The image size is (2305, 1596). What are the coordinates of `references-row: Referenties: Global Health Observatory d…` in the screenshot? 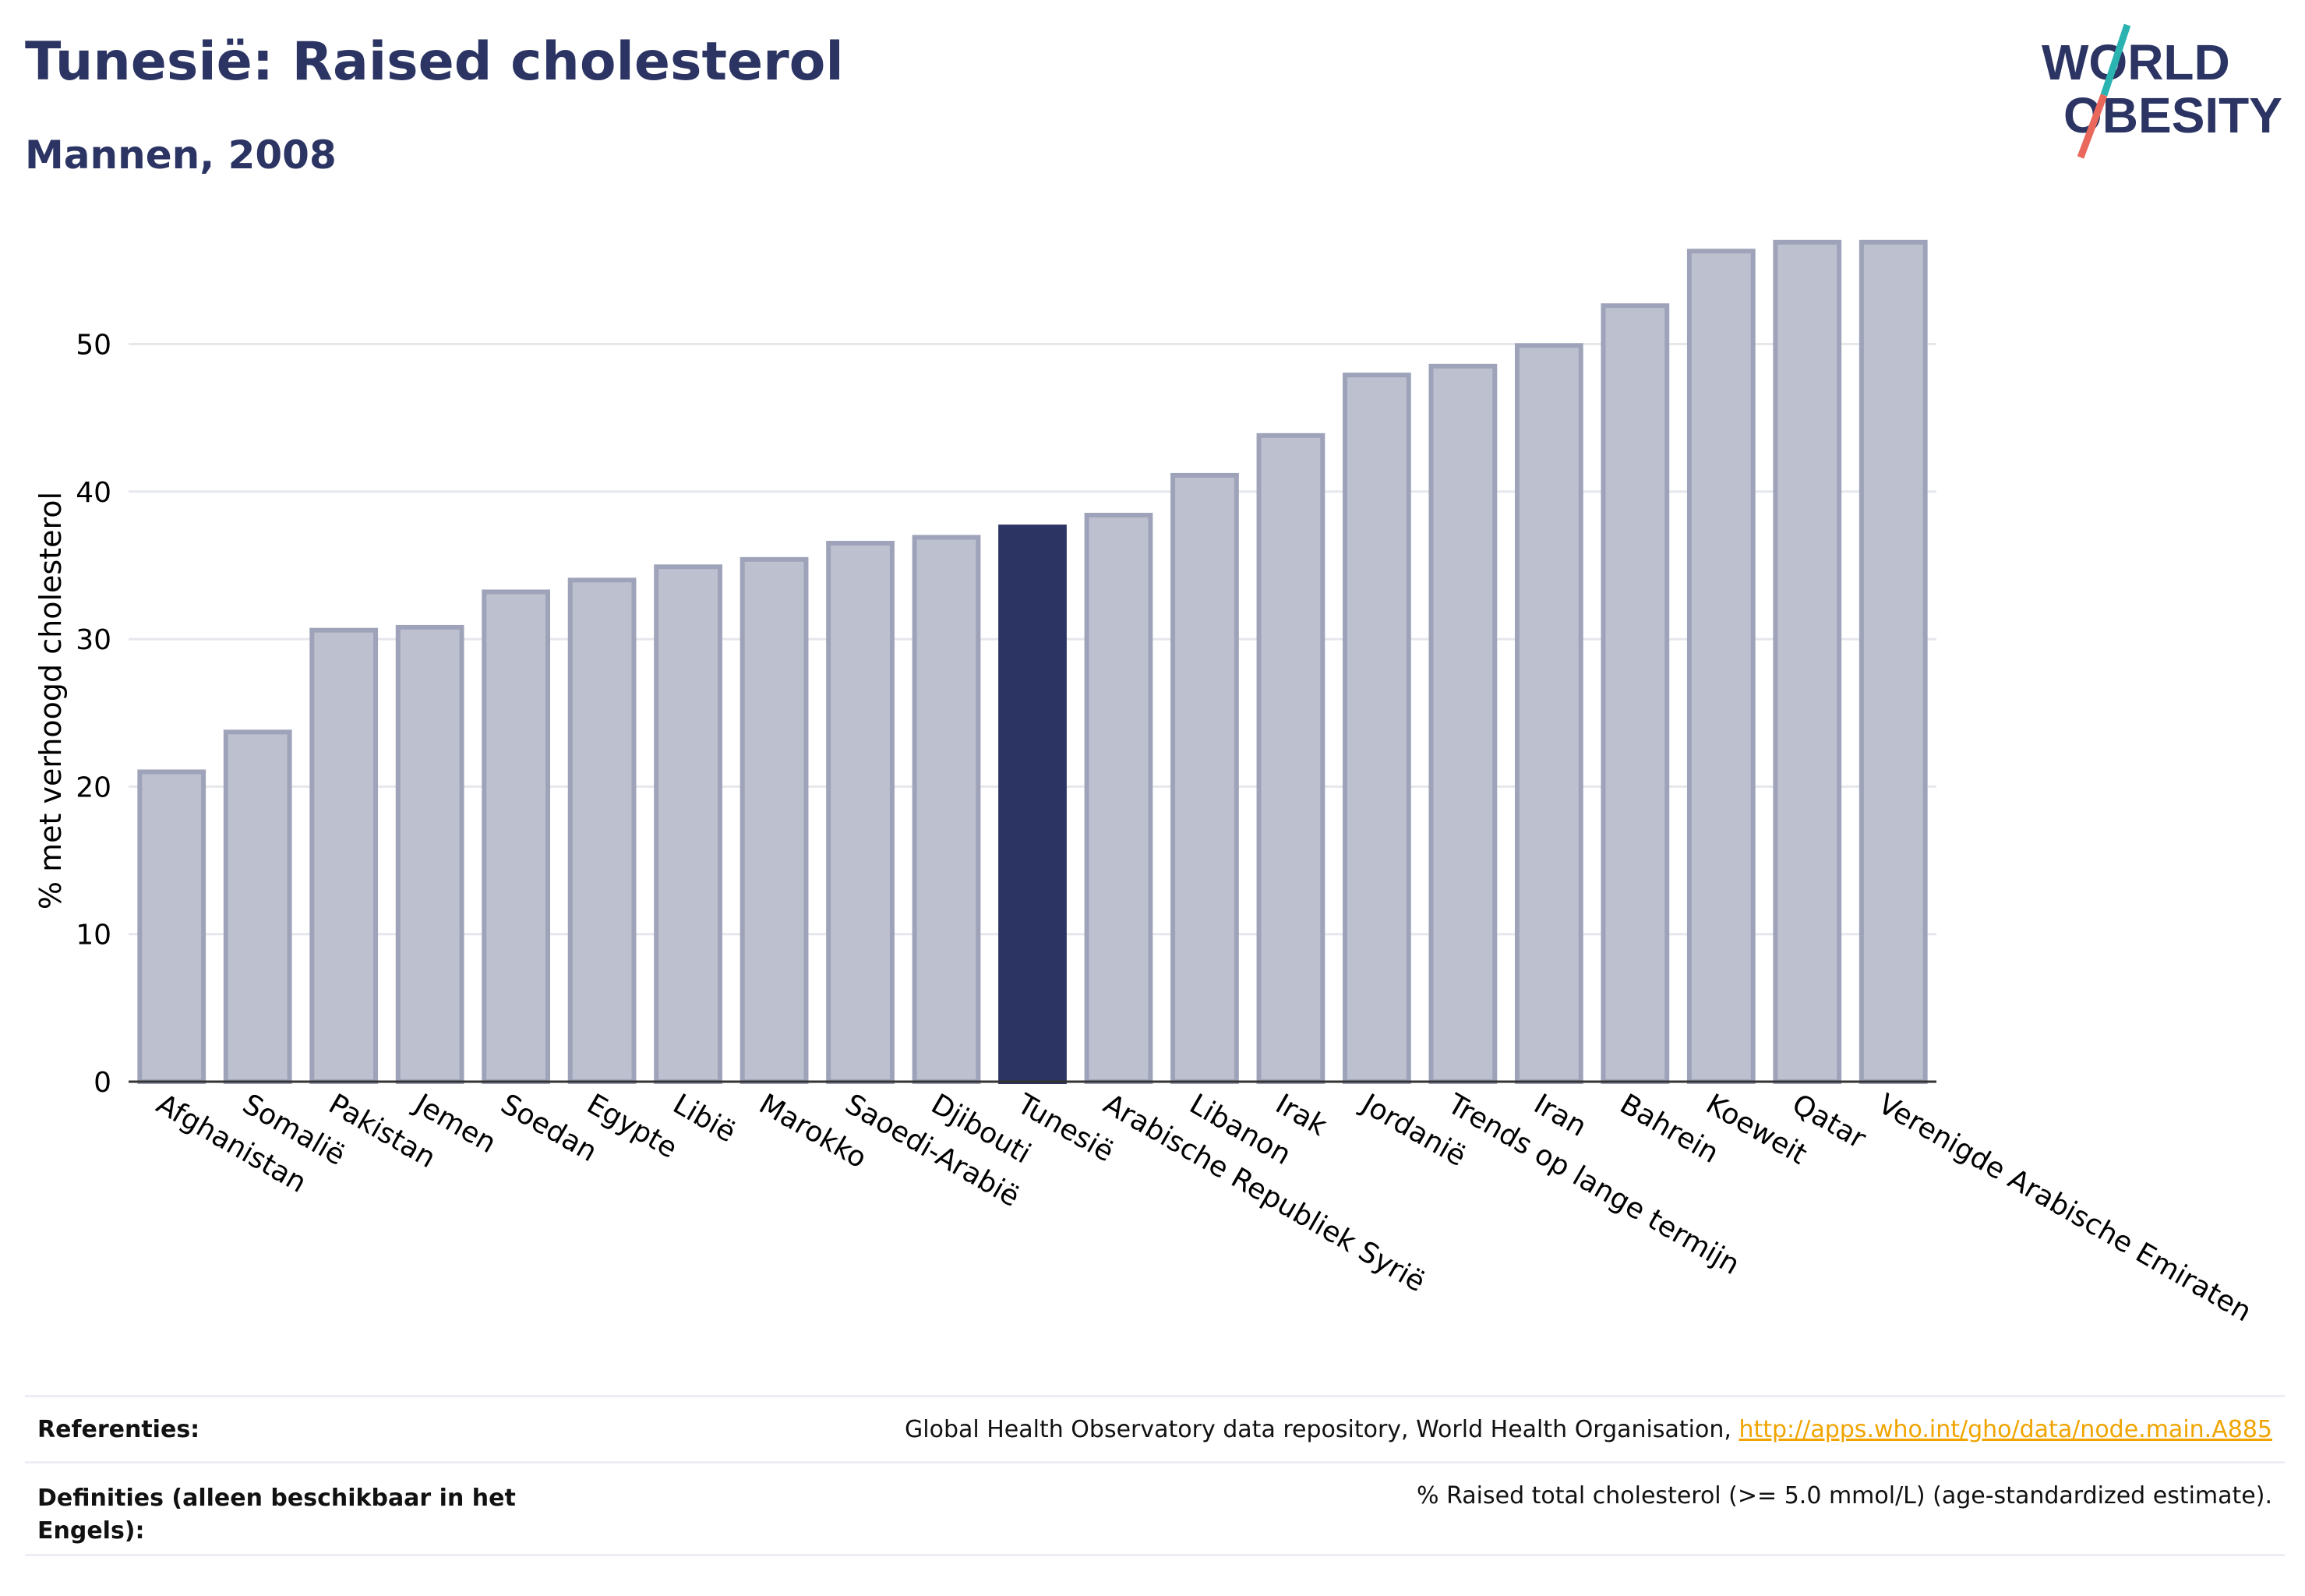 It's located at (1155, 1428).